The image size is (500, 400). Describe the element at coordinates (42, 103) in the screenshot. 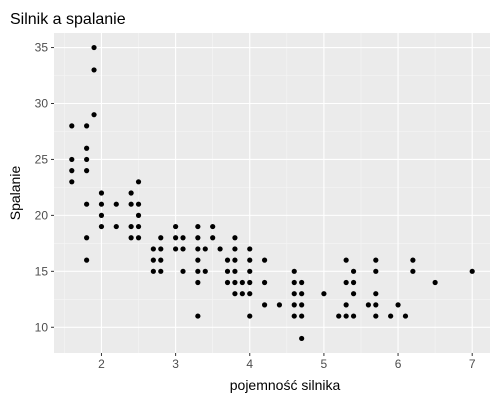

I see `y-tick-label: 30` at that location.